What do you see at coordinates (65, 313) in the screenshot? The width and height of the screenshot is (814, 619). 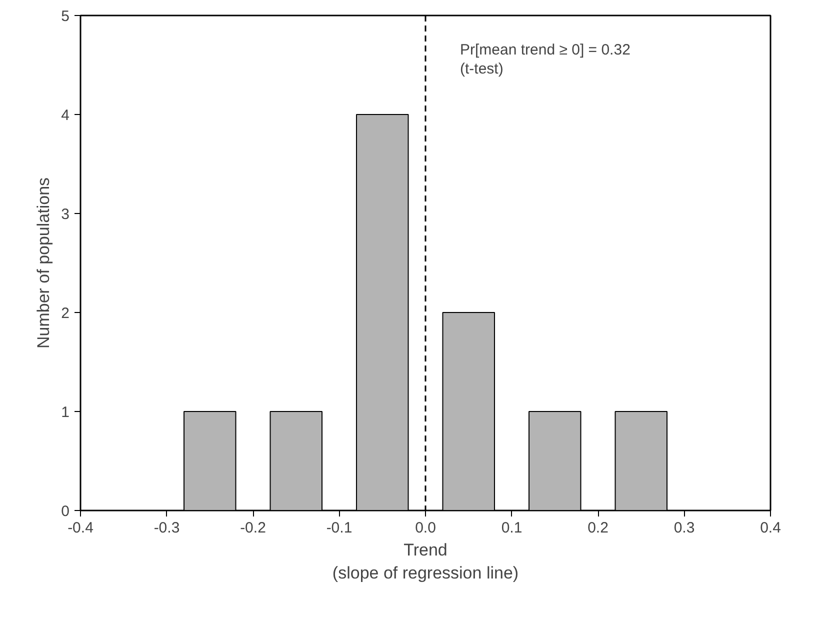 I see `y-tick-label: 2` at bounding box center [65, 313].